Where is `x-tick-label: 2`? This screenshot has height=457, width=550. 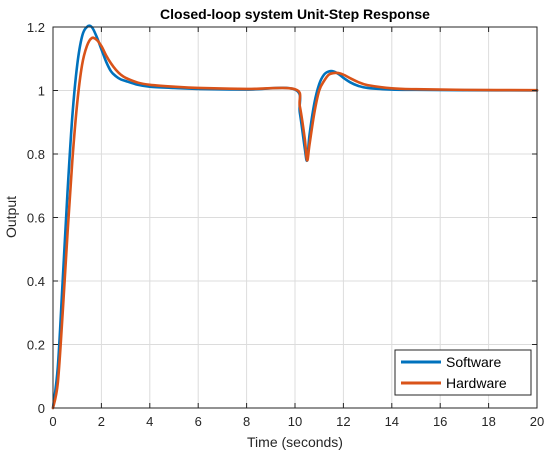
x-tick-label: 2 is located at coordinates (101, 421).